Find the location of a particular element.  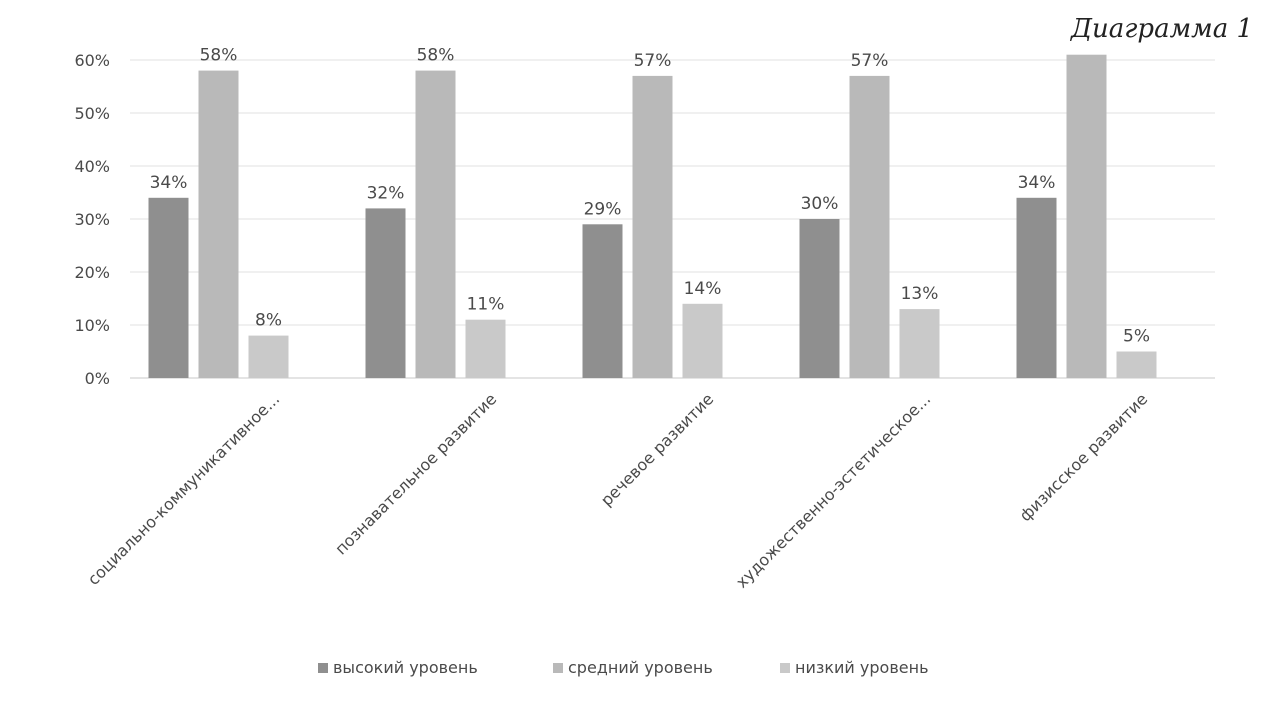

y-tick-label: 60% is located at coordinates (92, 60).